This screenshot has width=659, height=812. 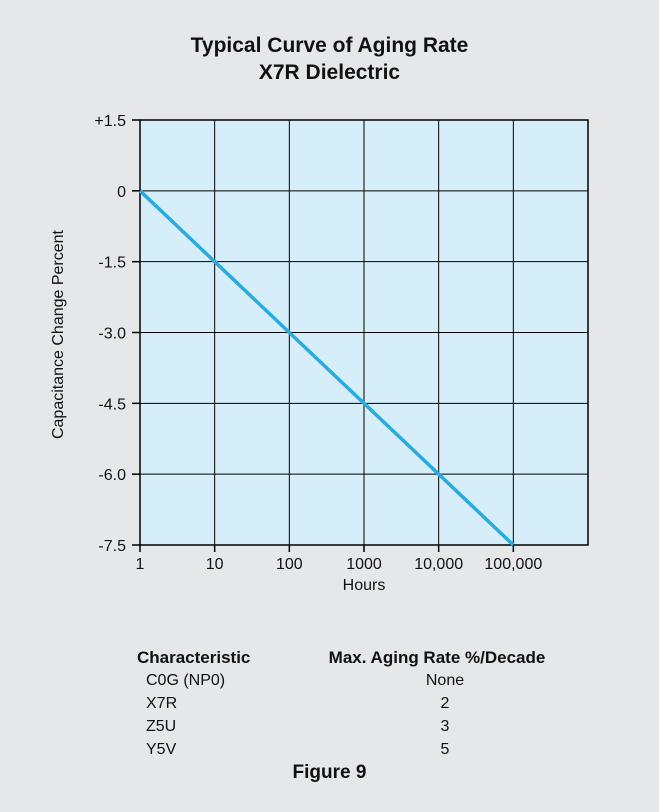 I want to click on table-header-aging-rate: Max. Aging Rate %/Decade, so click(x=437, y=657).